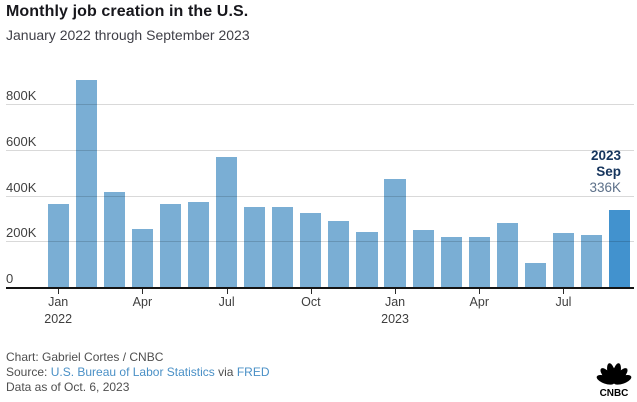 This screenshot has width=637, height=402. What do you see at coordinates (320, 288) in the screenshot?
I see `x-axis-line` at bounding box center [320, 288].